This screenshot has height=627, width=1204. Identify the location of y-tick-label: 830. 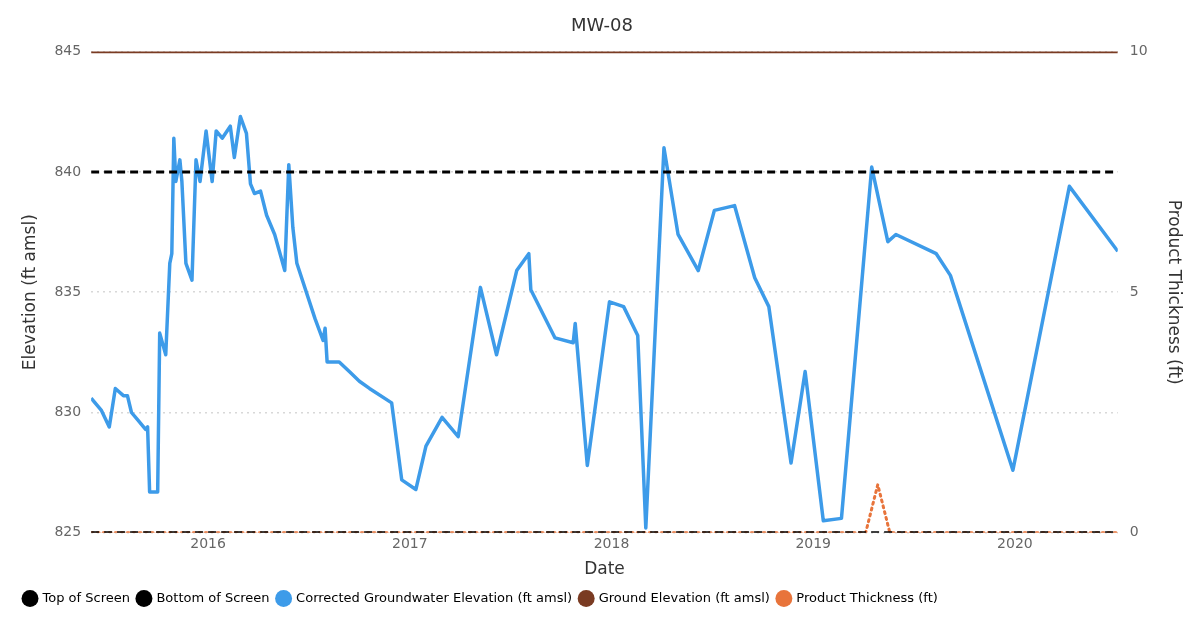
(68, 411).